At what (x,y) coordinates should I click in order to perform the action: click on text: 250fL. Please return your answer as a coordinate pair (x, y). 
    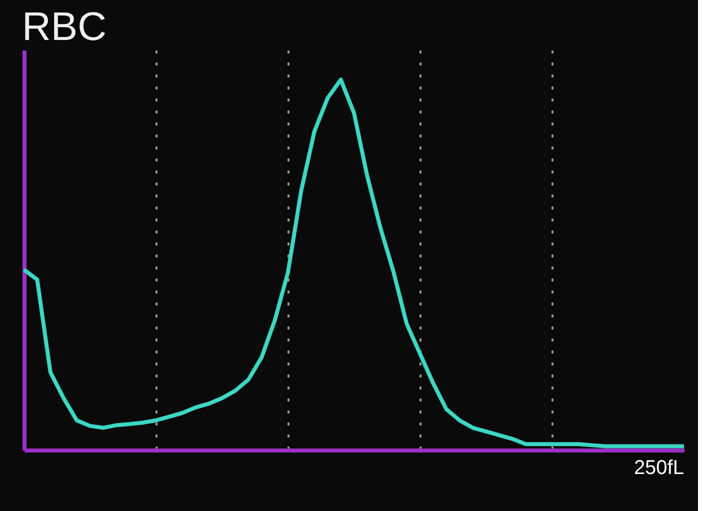
    Looking at the image, I should click on (659, 468).